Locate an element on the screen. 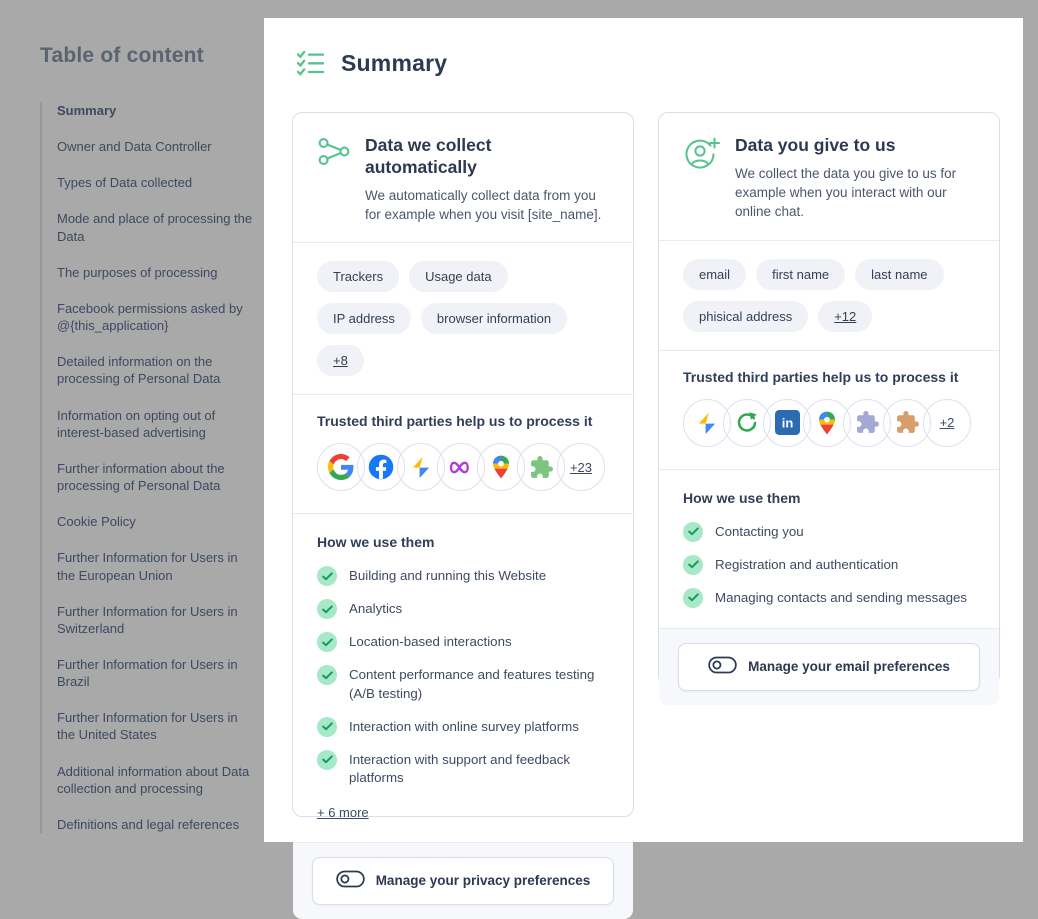 This screenshot has width=1038, height=919. usage-more-link: + 6 more is located at coordinates (343, 812).